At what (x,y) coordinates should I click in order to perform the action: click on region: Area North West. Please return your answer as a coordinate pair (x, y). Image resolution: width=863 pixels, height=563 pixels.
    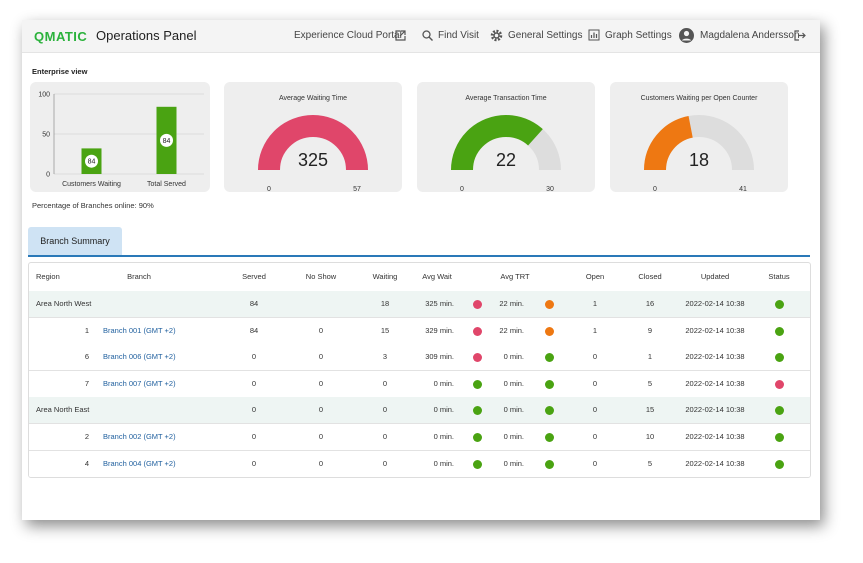
    Looking at the image, I should click on (64, 303).